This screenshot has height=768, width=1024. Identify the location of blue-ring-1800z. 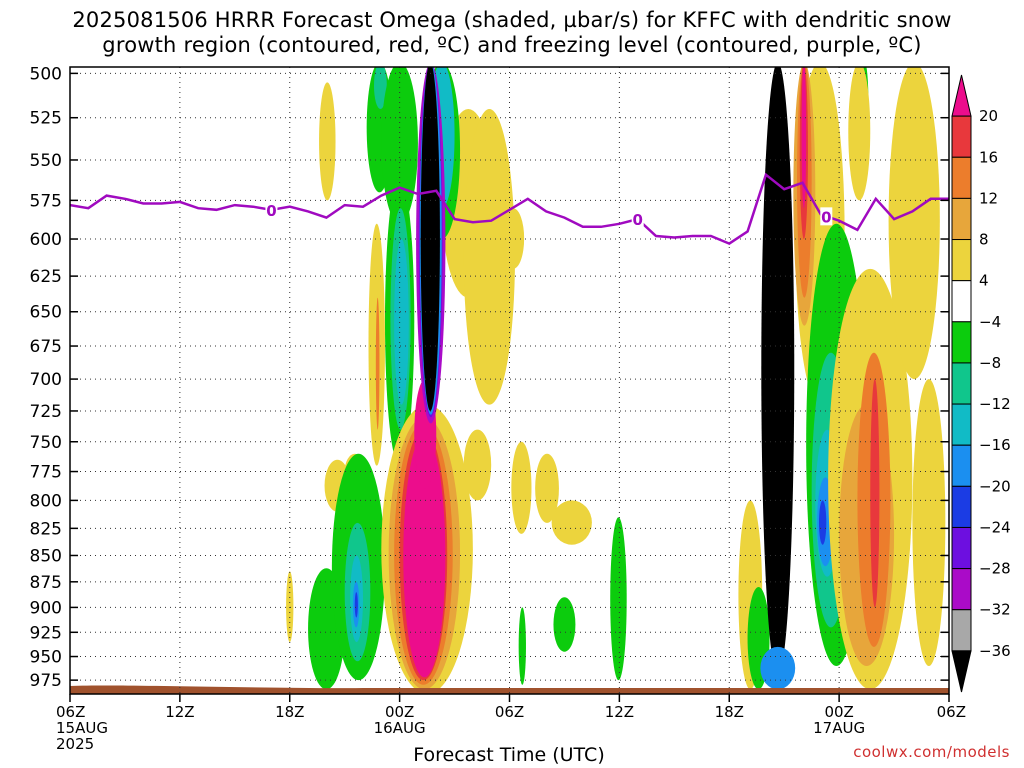
(778, 668).